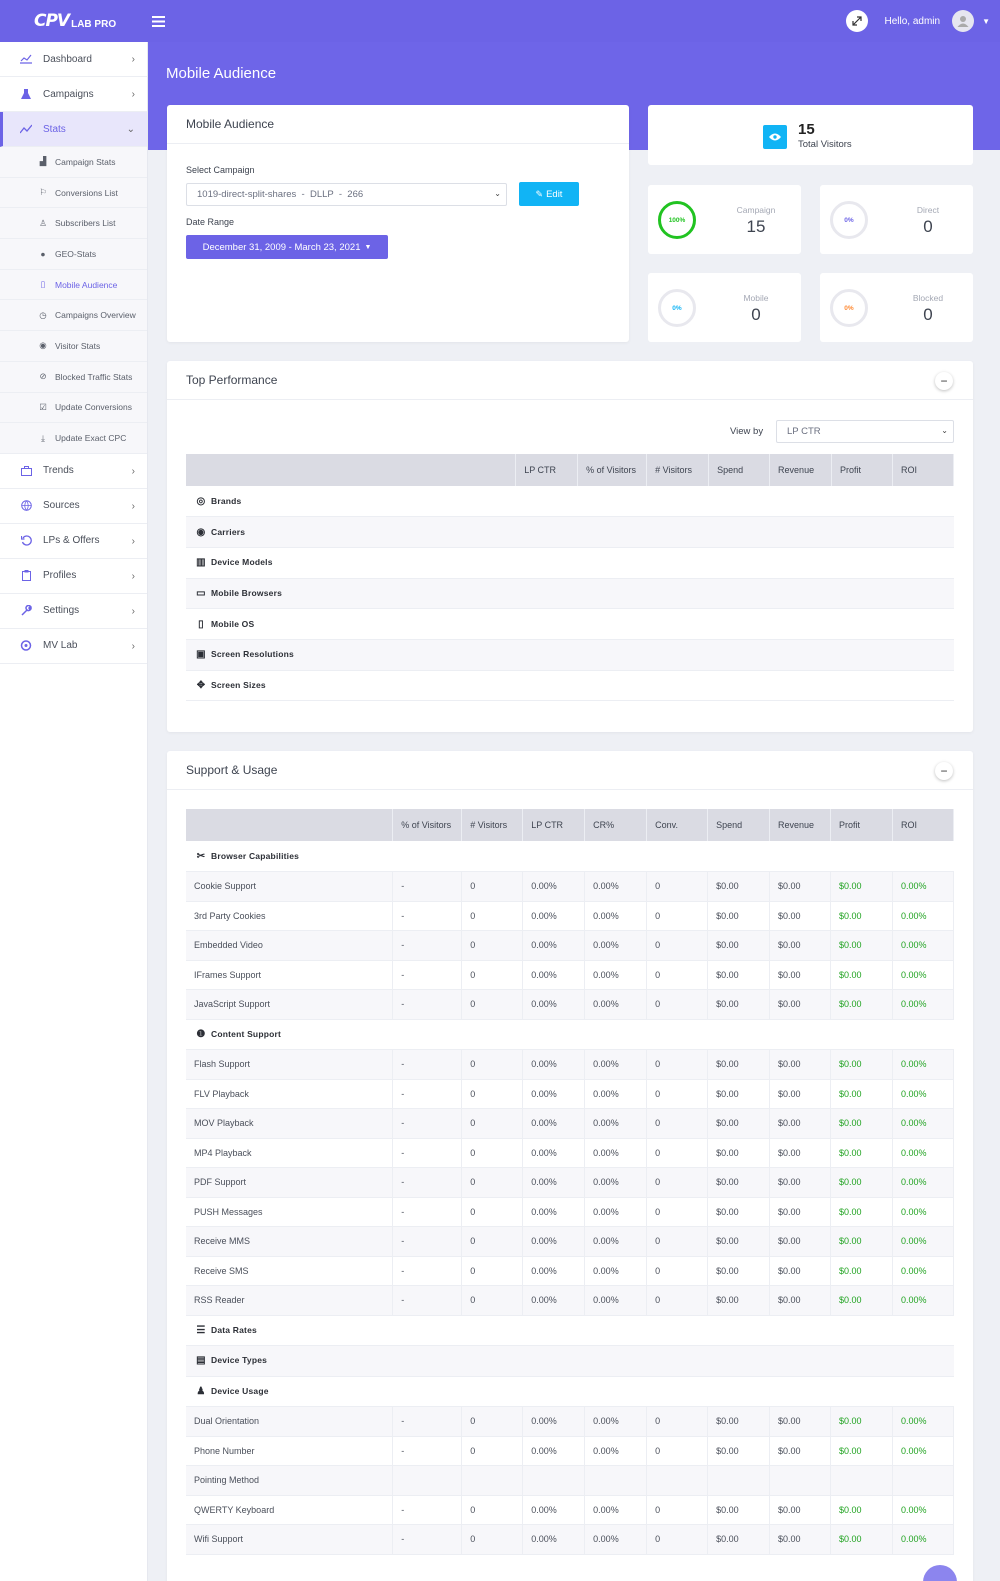 The image size is (1000, 1581). I want to click on submenu-item-campaign-stats: ▟ Campaign Stats, so click(73, 162).